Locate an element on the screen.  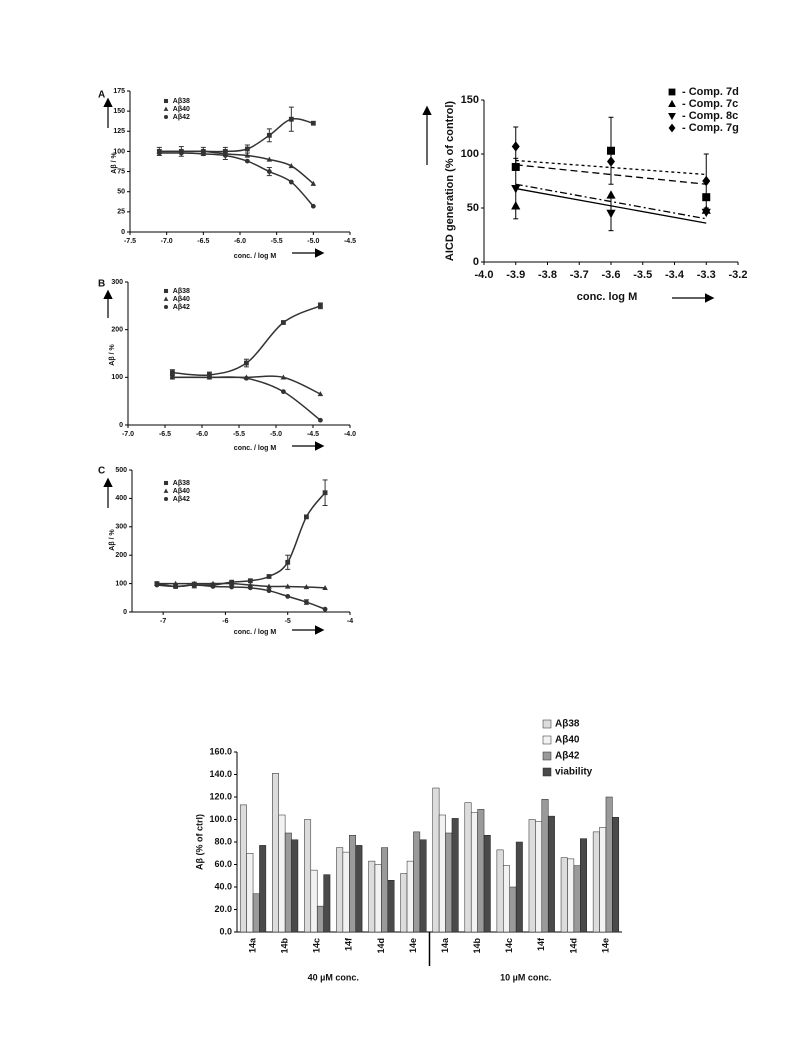
y-tick-label: 200 is located at coordinates (121, 555).